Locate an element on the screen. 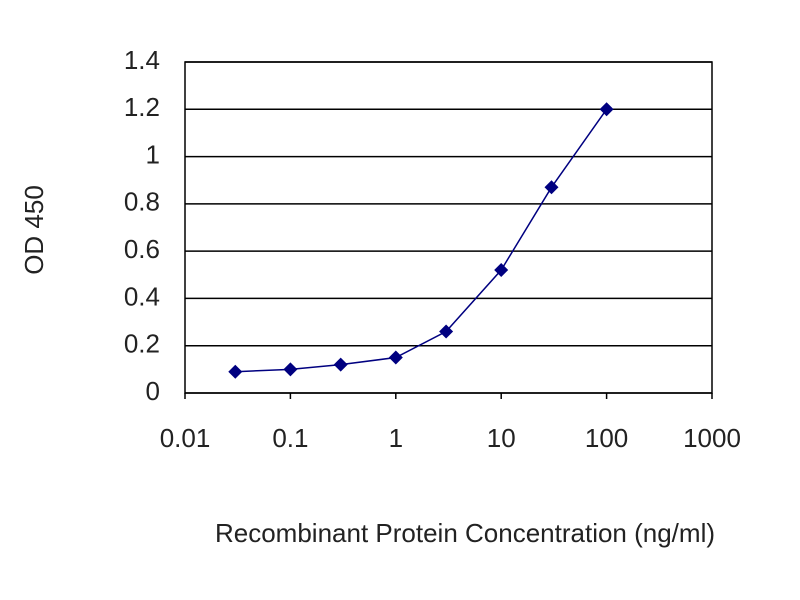 This screenshot has width=800, height=600. x-tick-label: 100 is located at coordinates (606, 438).